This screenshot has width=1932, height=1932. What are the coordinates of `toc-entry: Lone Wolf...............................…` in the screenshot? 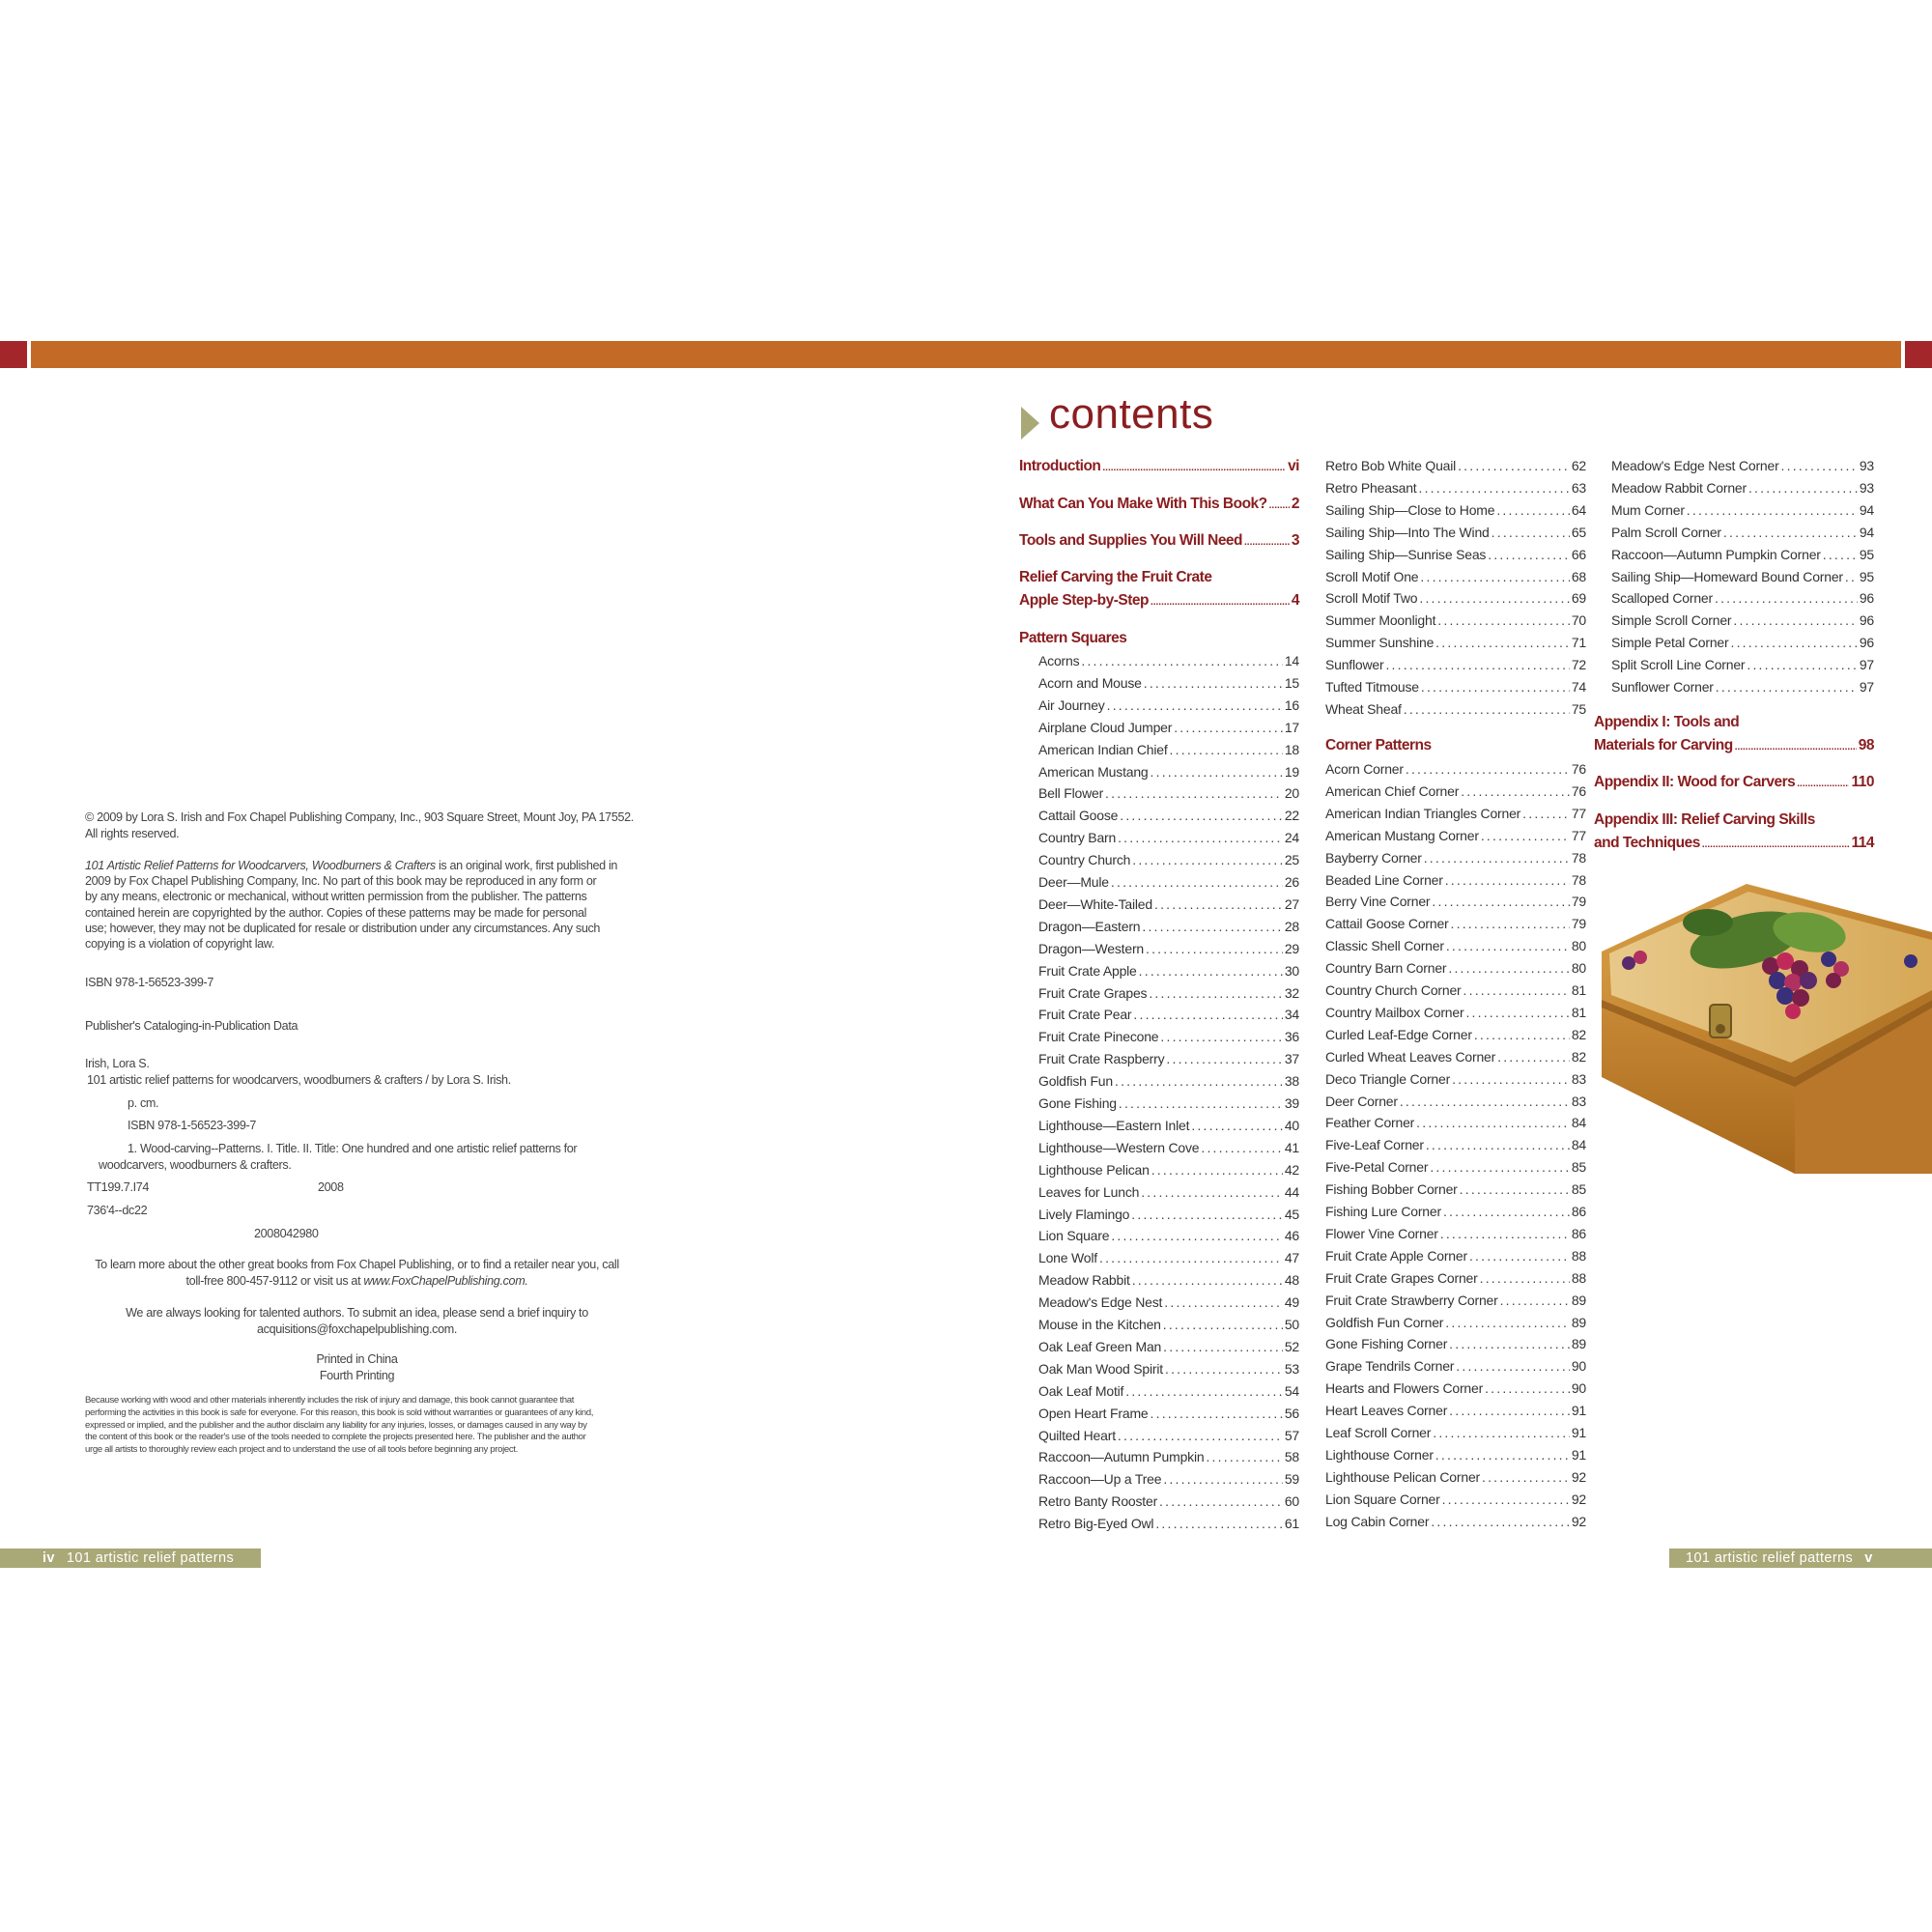 It's located at (1168, 1257).